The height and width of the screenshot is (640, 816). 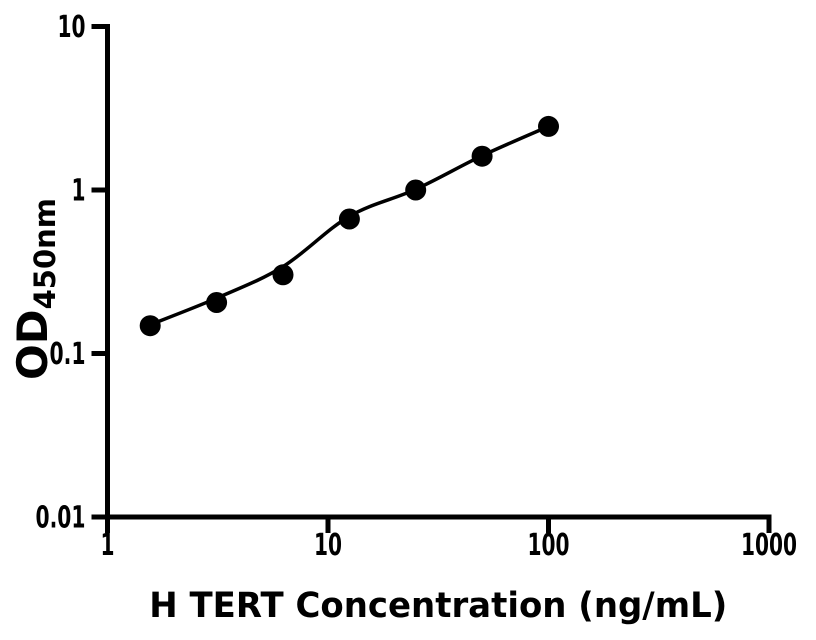 What do you see at coordinates (79, 191) in the screenshot?
I see `y-tick-label: 1` at bounding box center [79, 191].